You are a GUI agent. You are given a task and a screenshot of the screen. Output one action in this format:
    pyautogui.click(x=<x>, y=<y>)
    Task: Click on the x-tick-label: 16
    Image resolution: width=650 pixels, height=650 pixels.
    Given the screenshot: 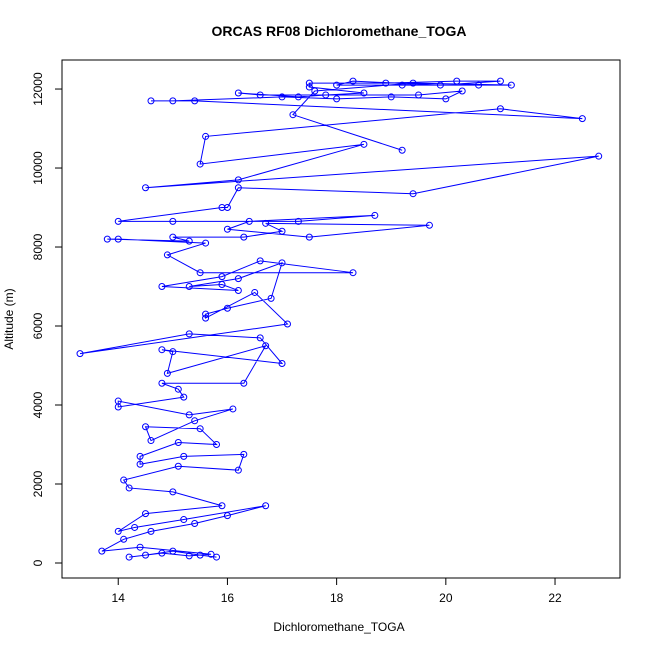 What is the action you would take?
    pyautogui.click(x=228, y=598)
    